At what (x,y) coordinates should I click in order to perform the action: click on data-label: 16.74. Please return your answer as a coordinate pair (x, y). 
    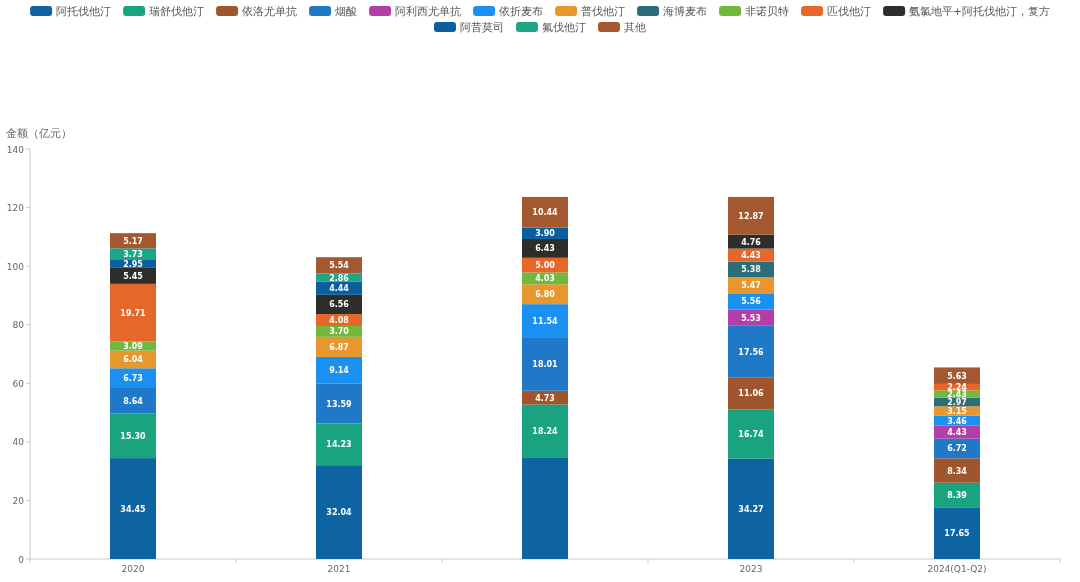
    Looking at the image, I should click on (751, 435).